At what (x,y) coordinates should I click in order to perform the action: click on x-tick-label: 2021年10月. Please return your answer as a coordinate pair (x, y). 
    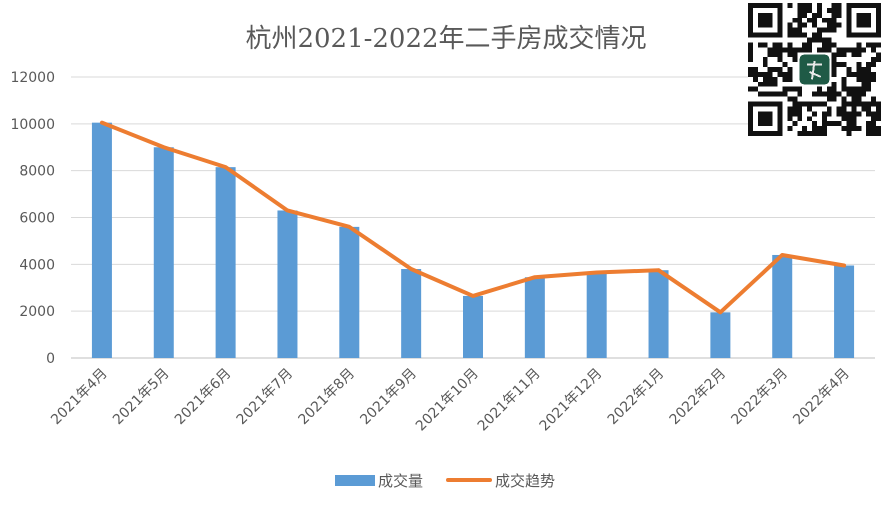
    Looking at the image, I should click on (447, 400).